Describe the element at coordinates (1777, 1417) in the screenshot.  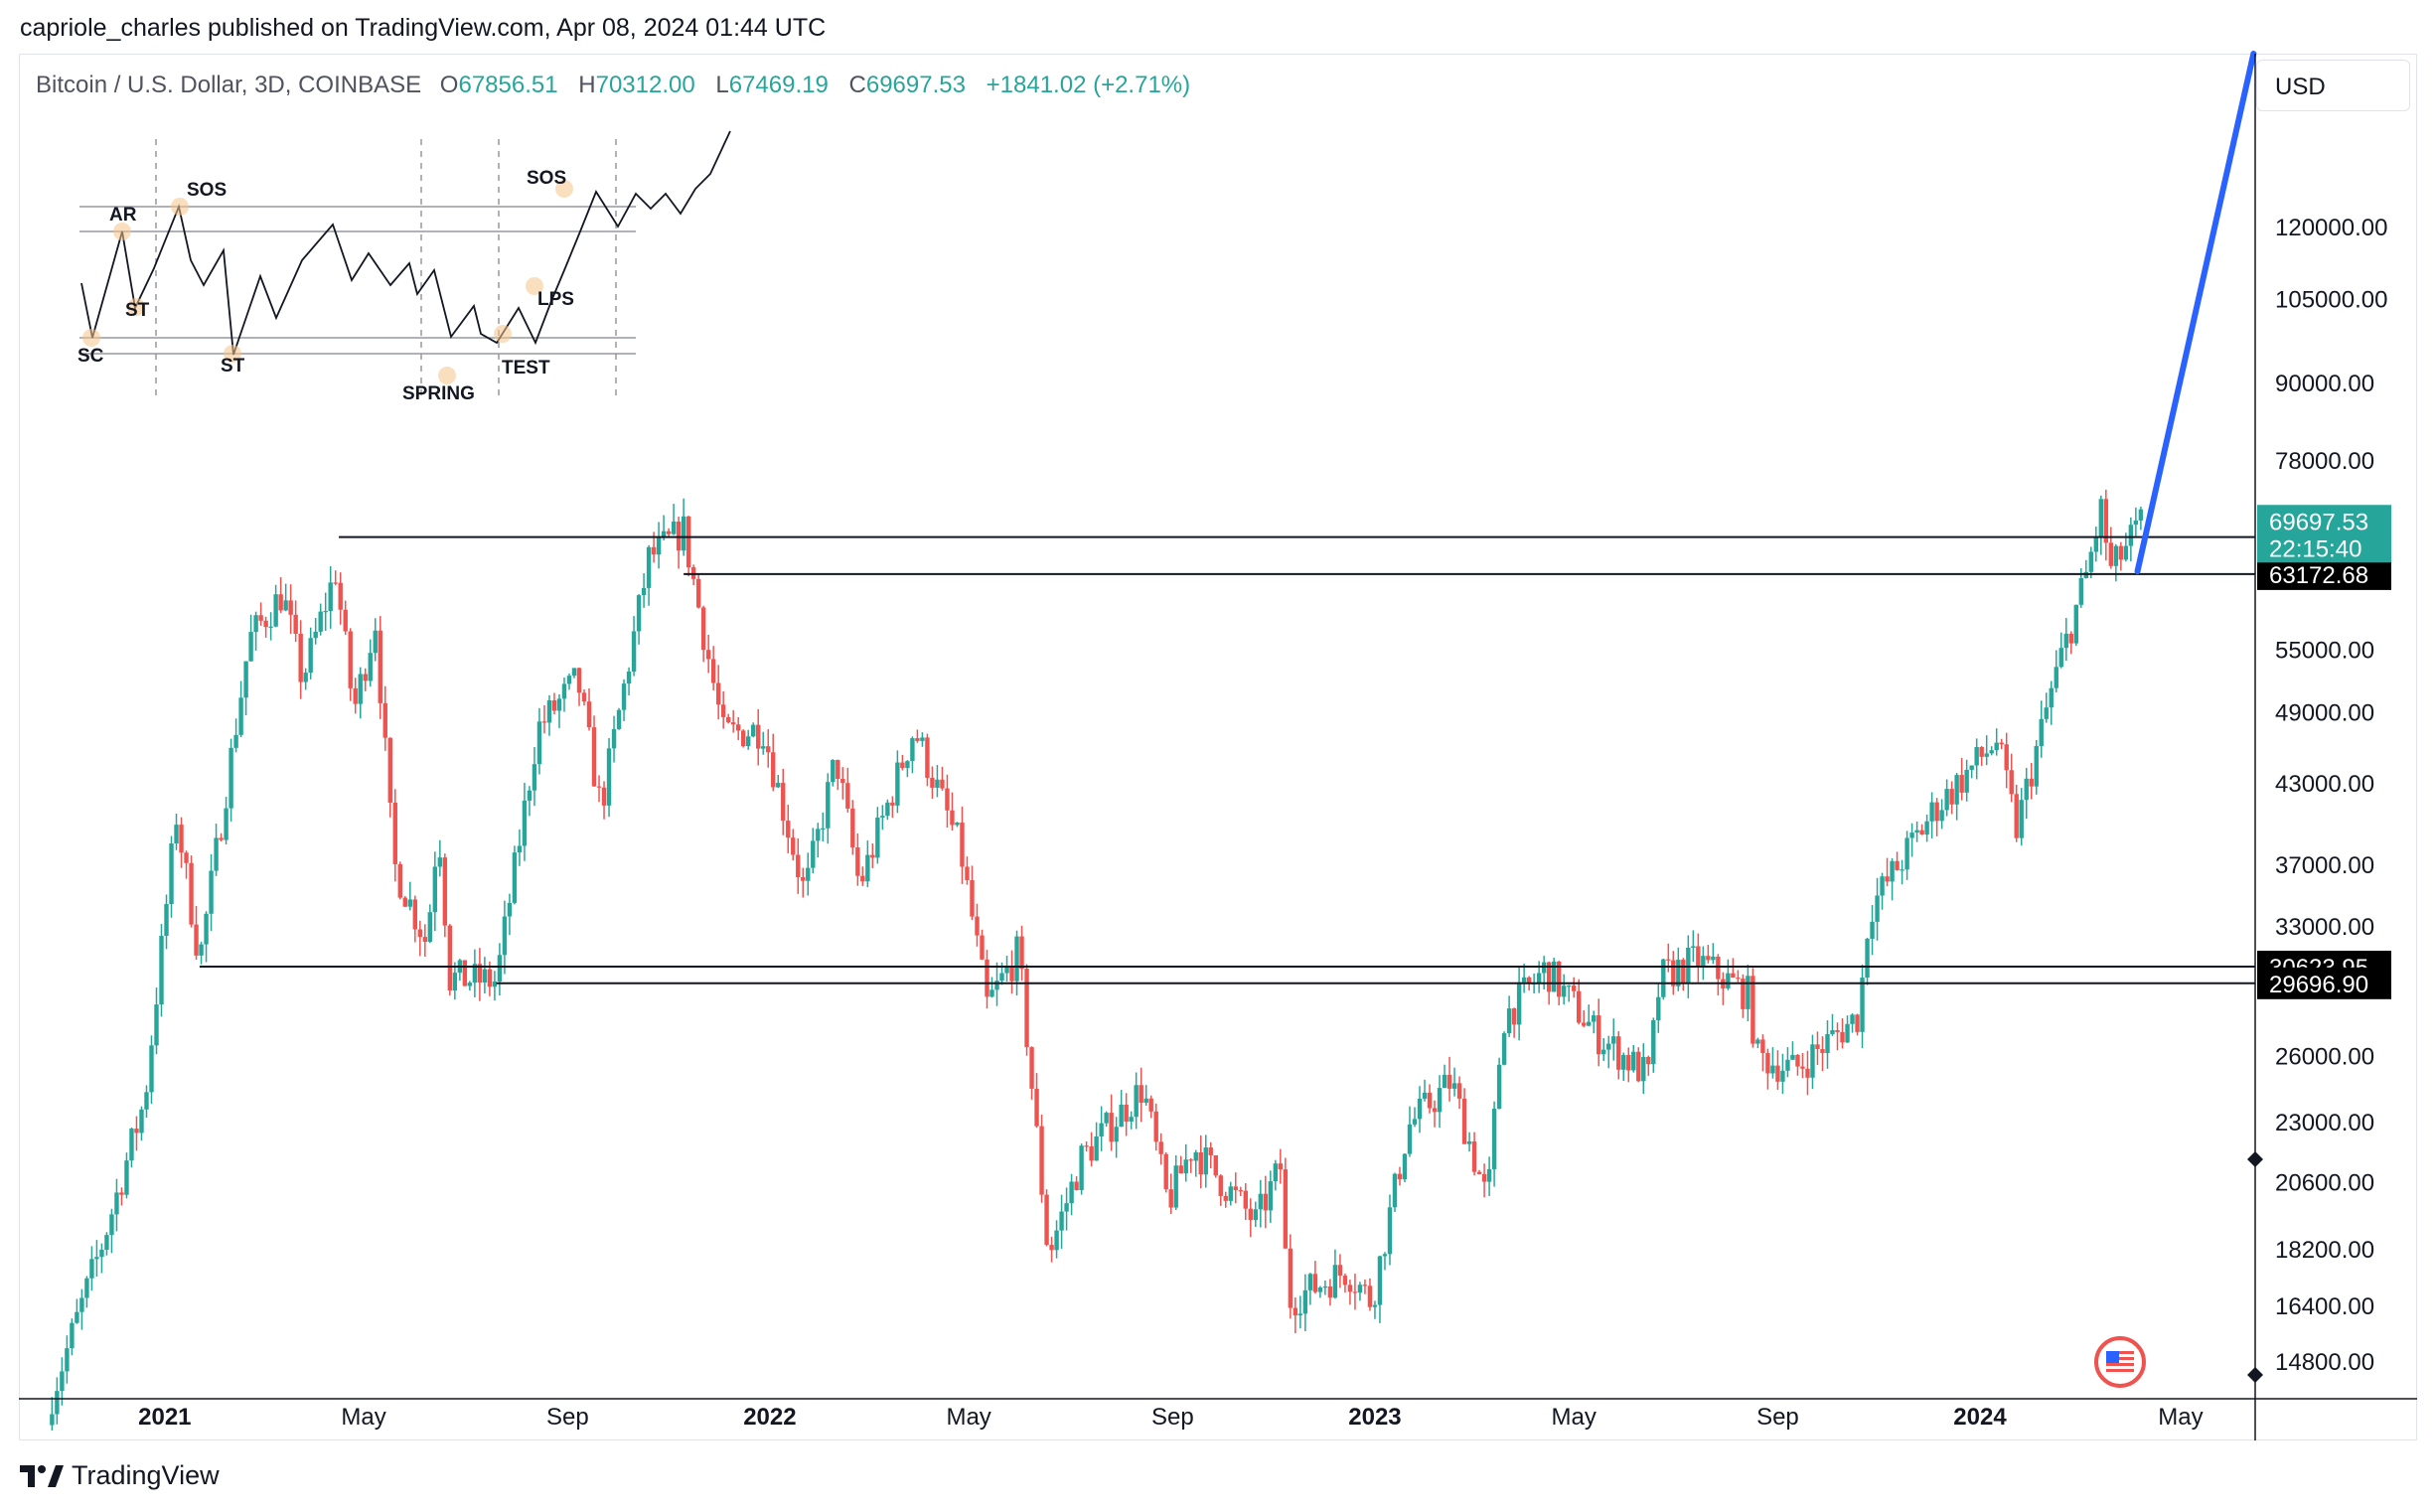
I see `time-tick-label: Sep` at that location.